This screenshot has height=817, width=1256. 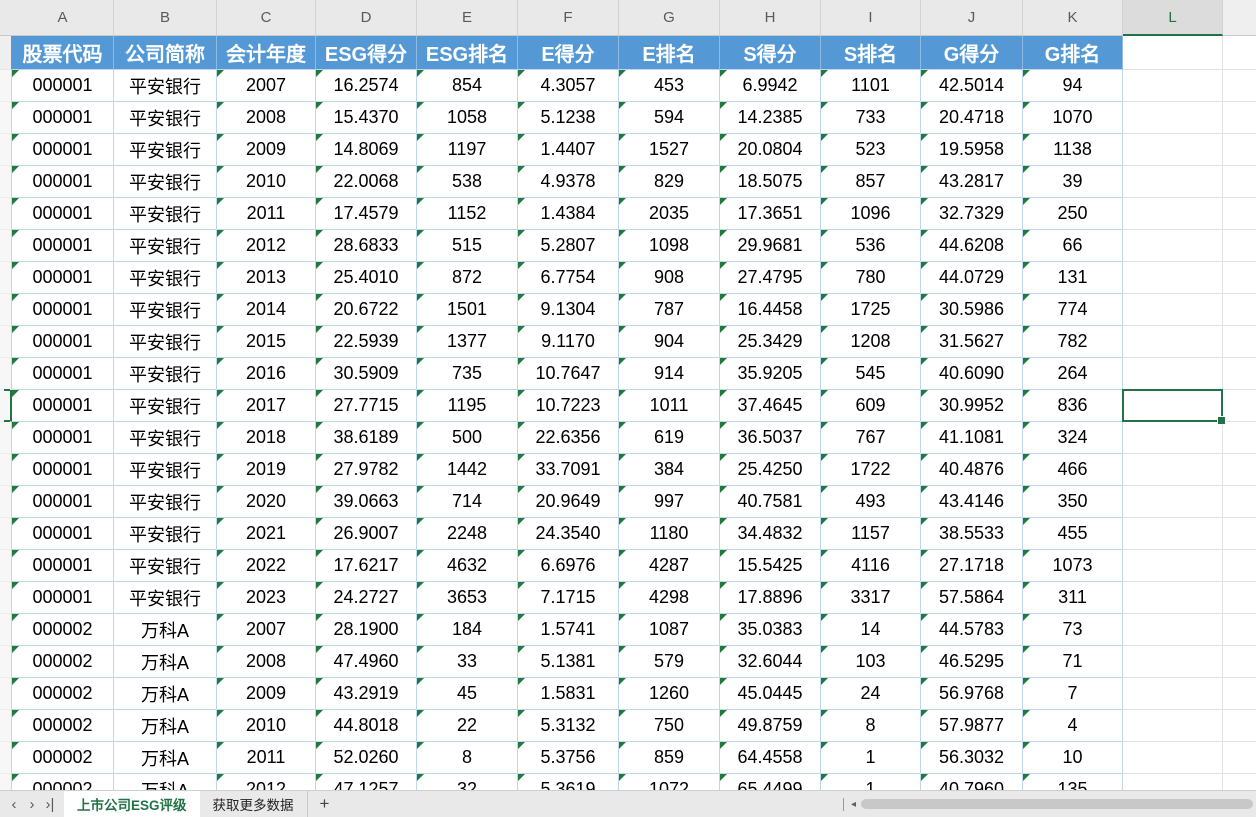 I want to click on cell: 31.5627, so click(x=972, y=342).